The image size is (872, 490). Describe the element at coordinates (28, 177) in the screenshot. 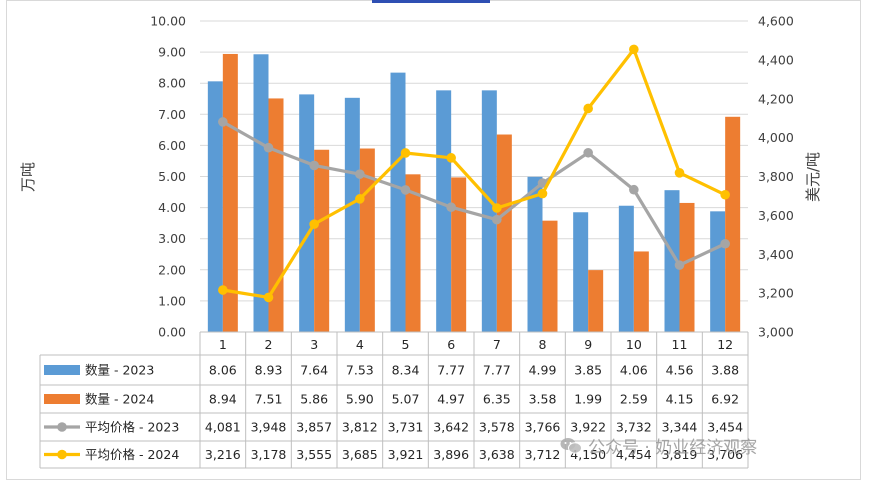

I see `y-axis-title-left: 万吨` at that location.